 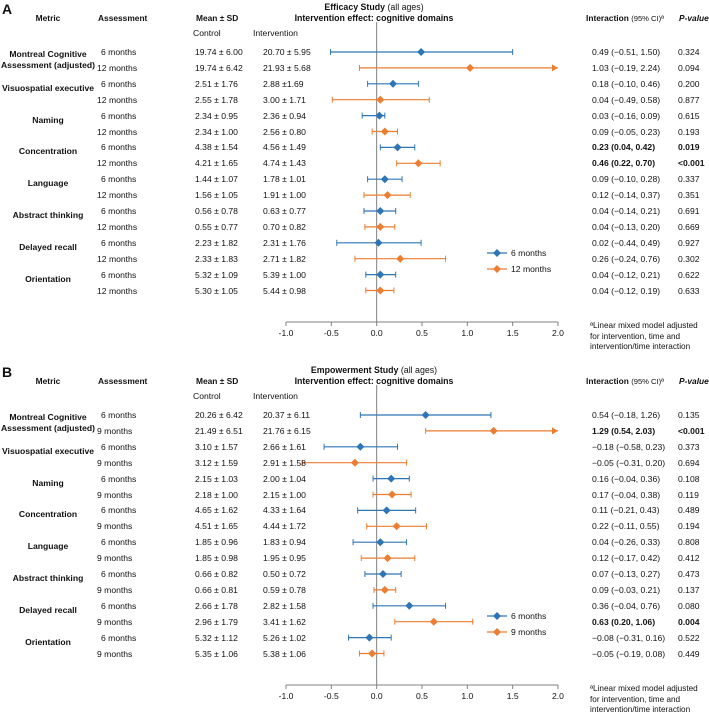 What do you see at coordinates (689, 258) in the screenshot?
I see `pvalue-cell: 0.302` at bounding box center [689, 258].